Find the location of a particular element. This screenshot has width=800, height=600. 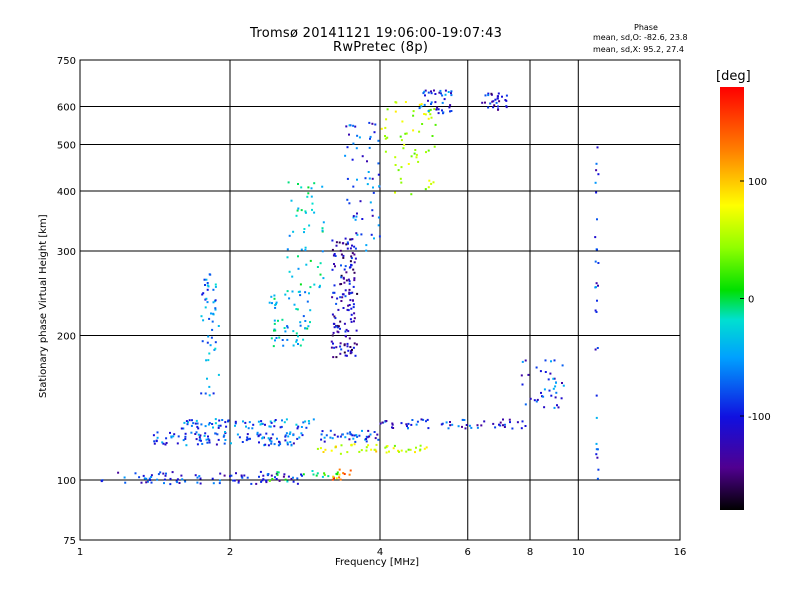

chart-subtitle: RwPretec (8p) is located at coordinates (381, 47).